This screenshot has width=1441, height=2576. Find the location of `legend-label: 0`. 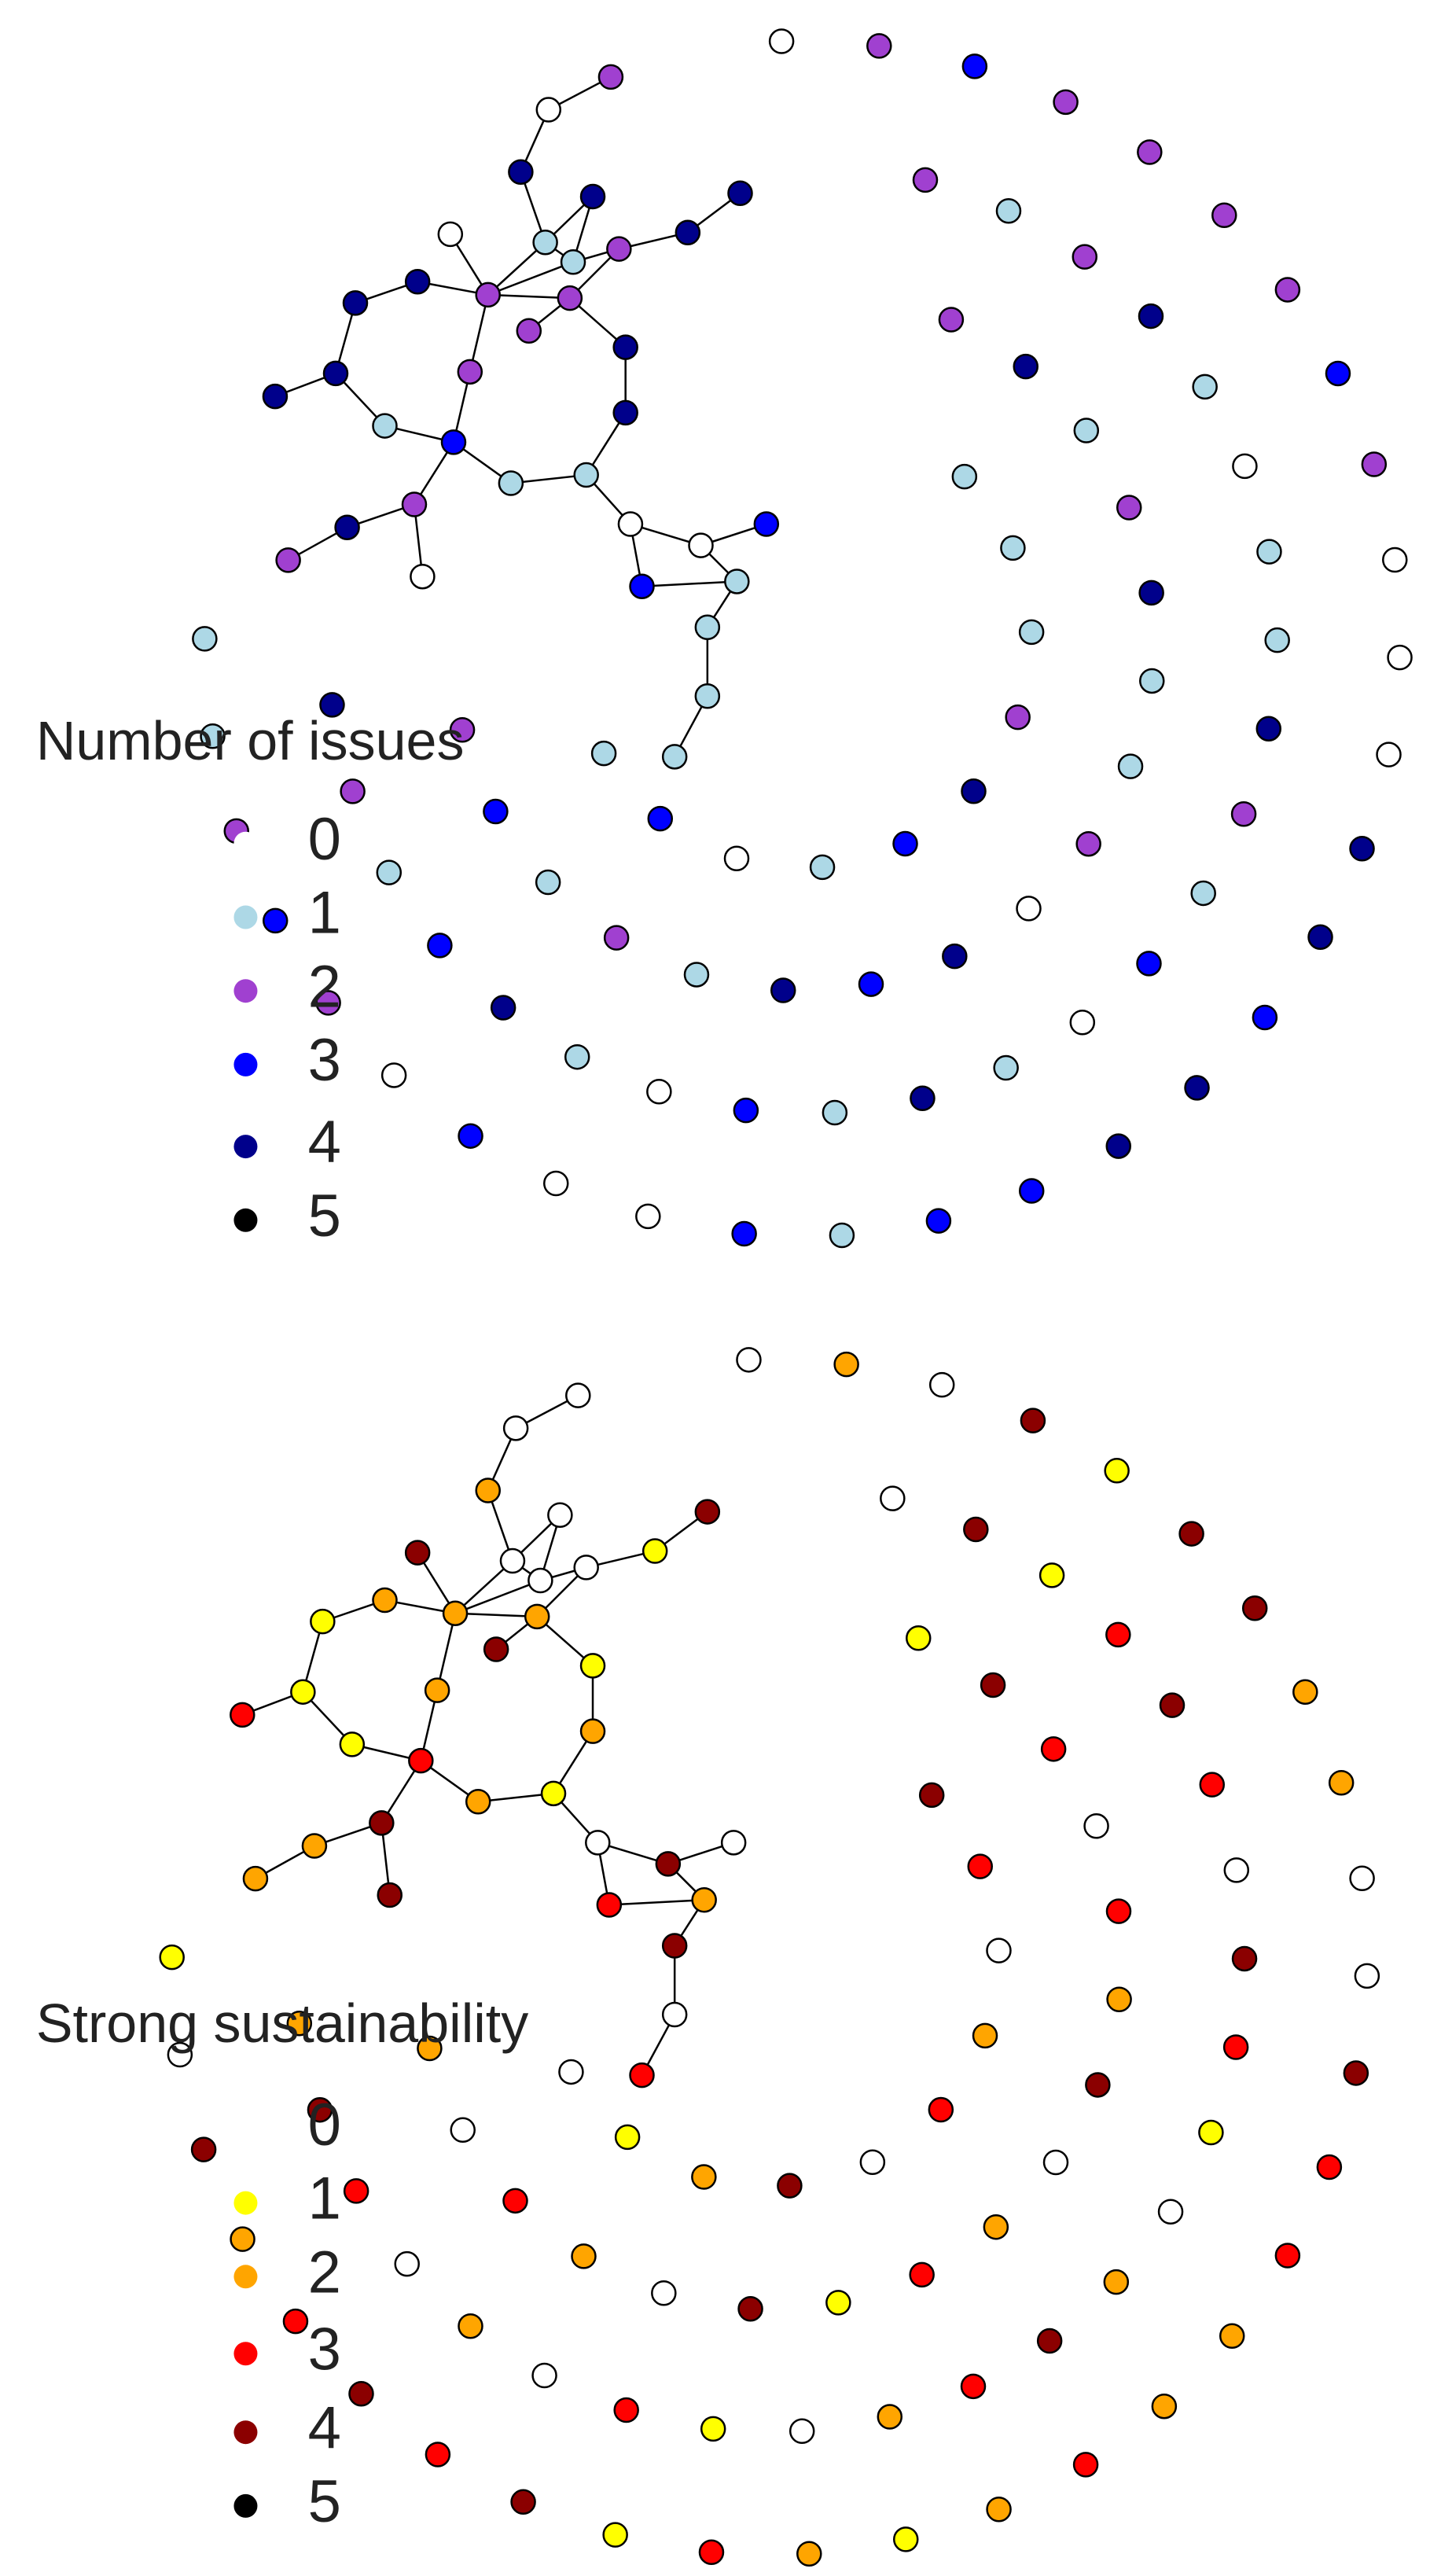

legend-label: 0 is located at coordinates (324, 839).